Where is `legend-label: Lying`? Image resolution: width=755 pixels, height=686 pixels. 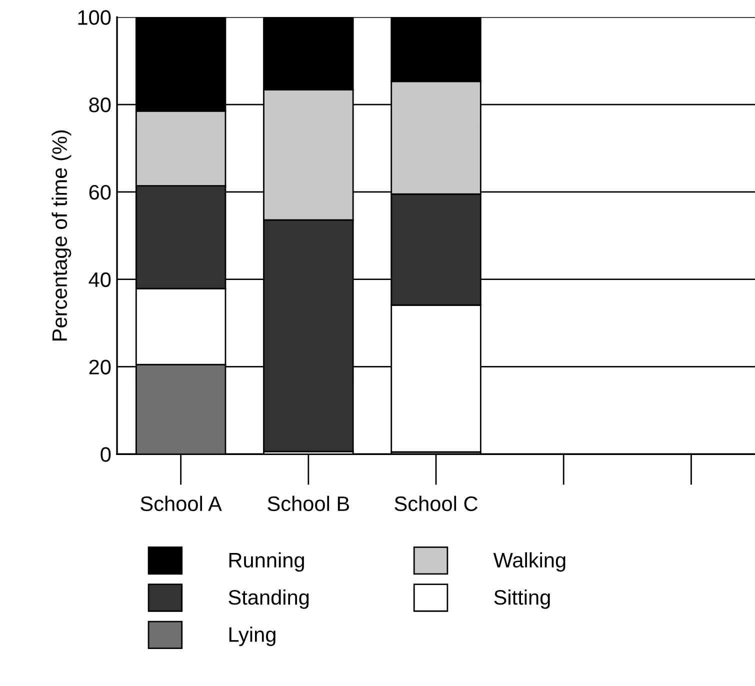 legend-label: Lying is located at coordinates (252, 636).